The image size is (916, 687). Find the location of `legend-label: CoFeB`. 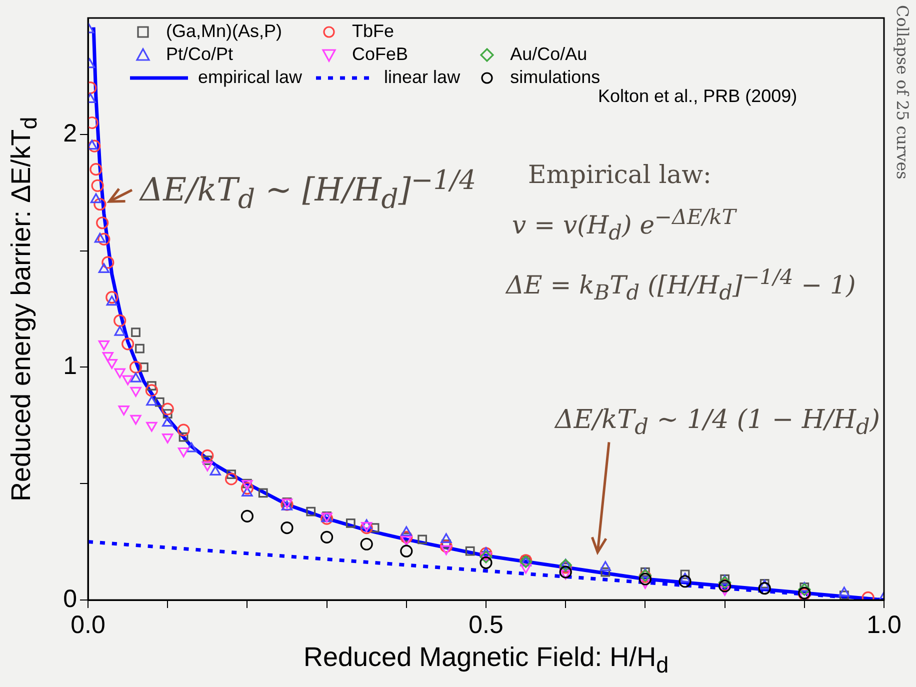

legend-label: CoFeB is located at coordinates (380, 54).